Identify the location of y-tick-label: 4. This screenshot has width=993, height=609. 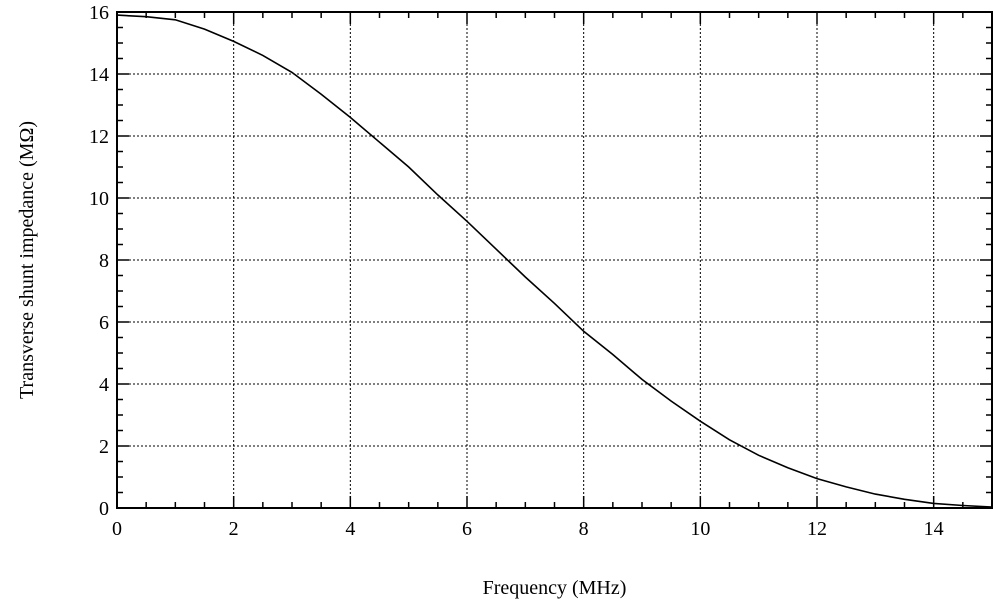
(104, 385).